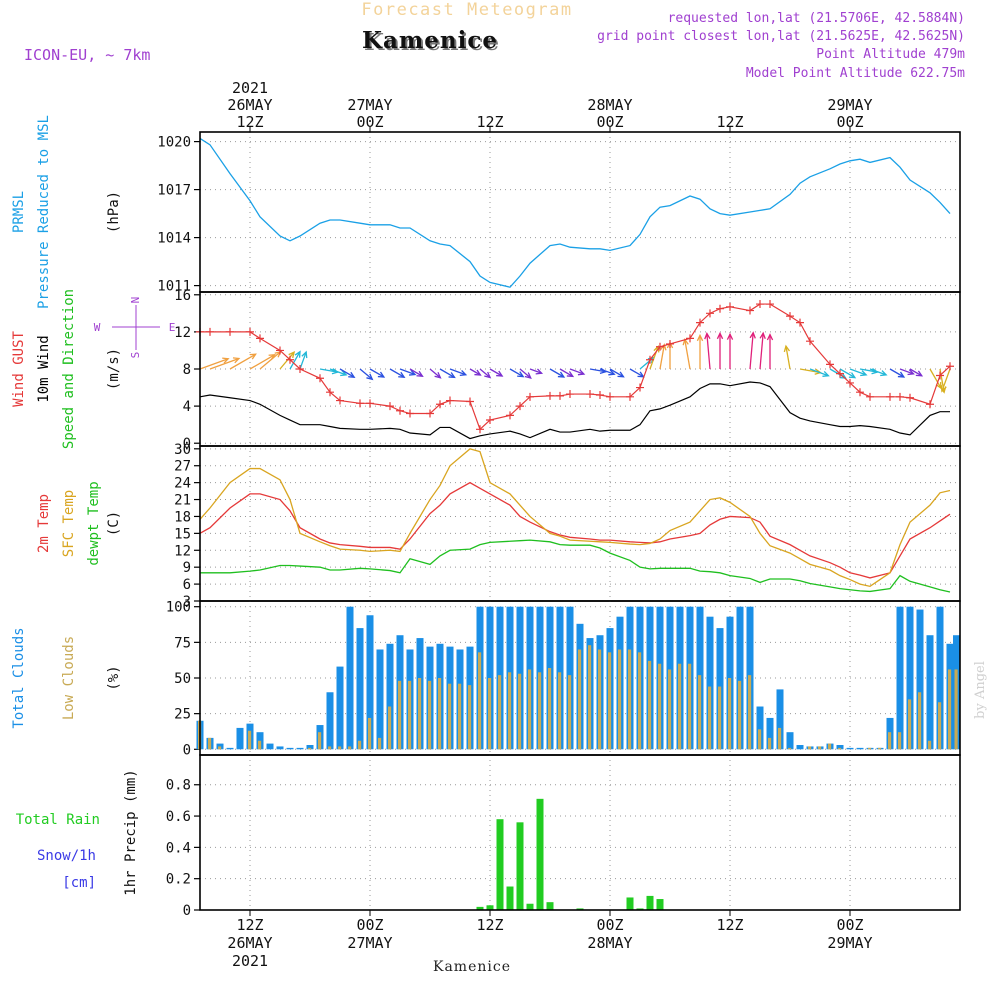  What do you see at coordinates (66, 856) in the screenshot?
I see `legend-label: Snow/1h` at bounding box center [66, 856].